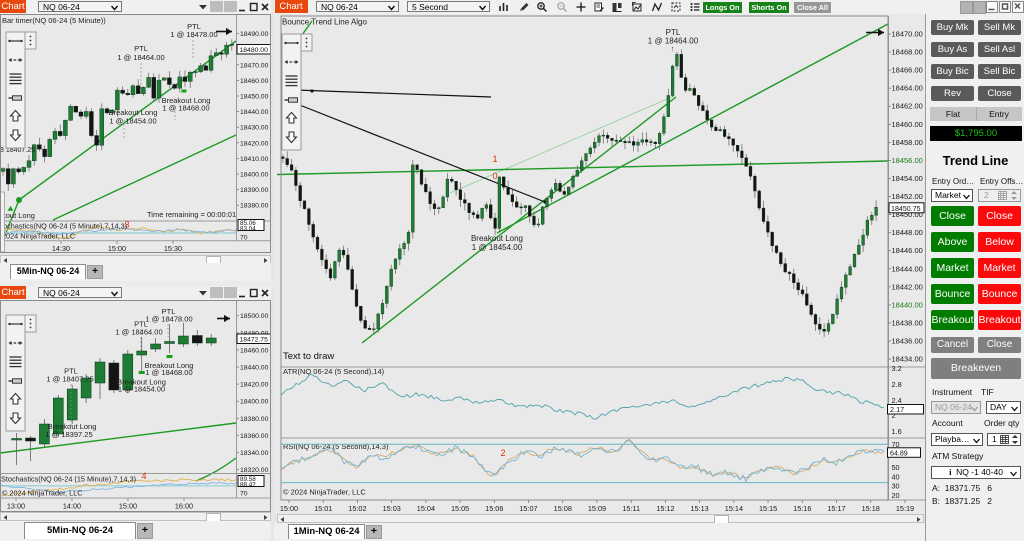  What do you see at coordinates (126, 225) in the screenshot?
I see `svg-text: 3` at bounding box center [126, 225].